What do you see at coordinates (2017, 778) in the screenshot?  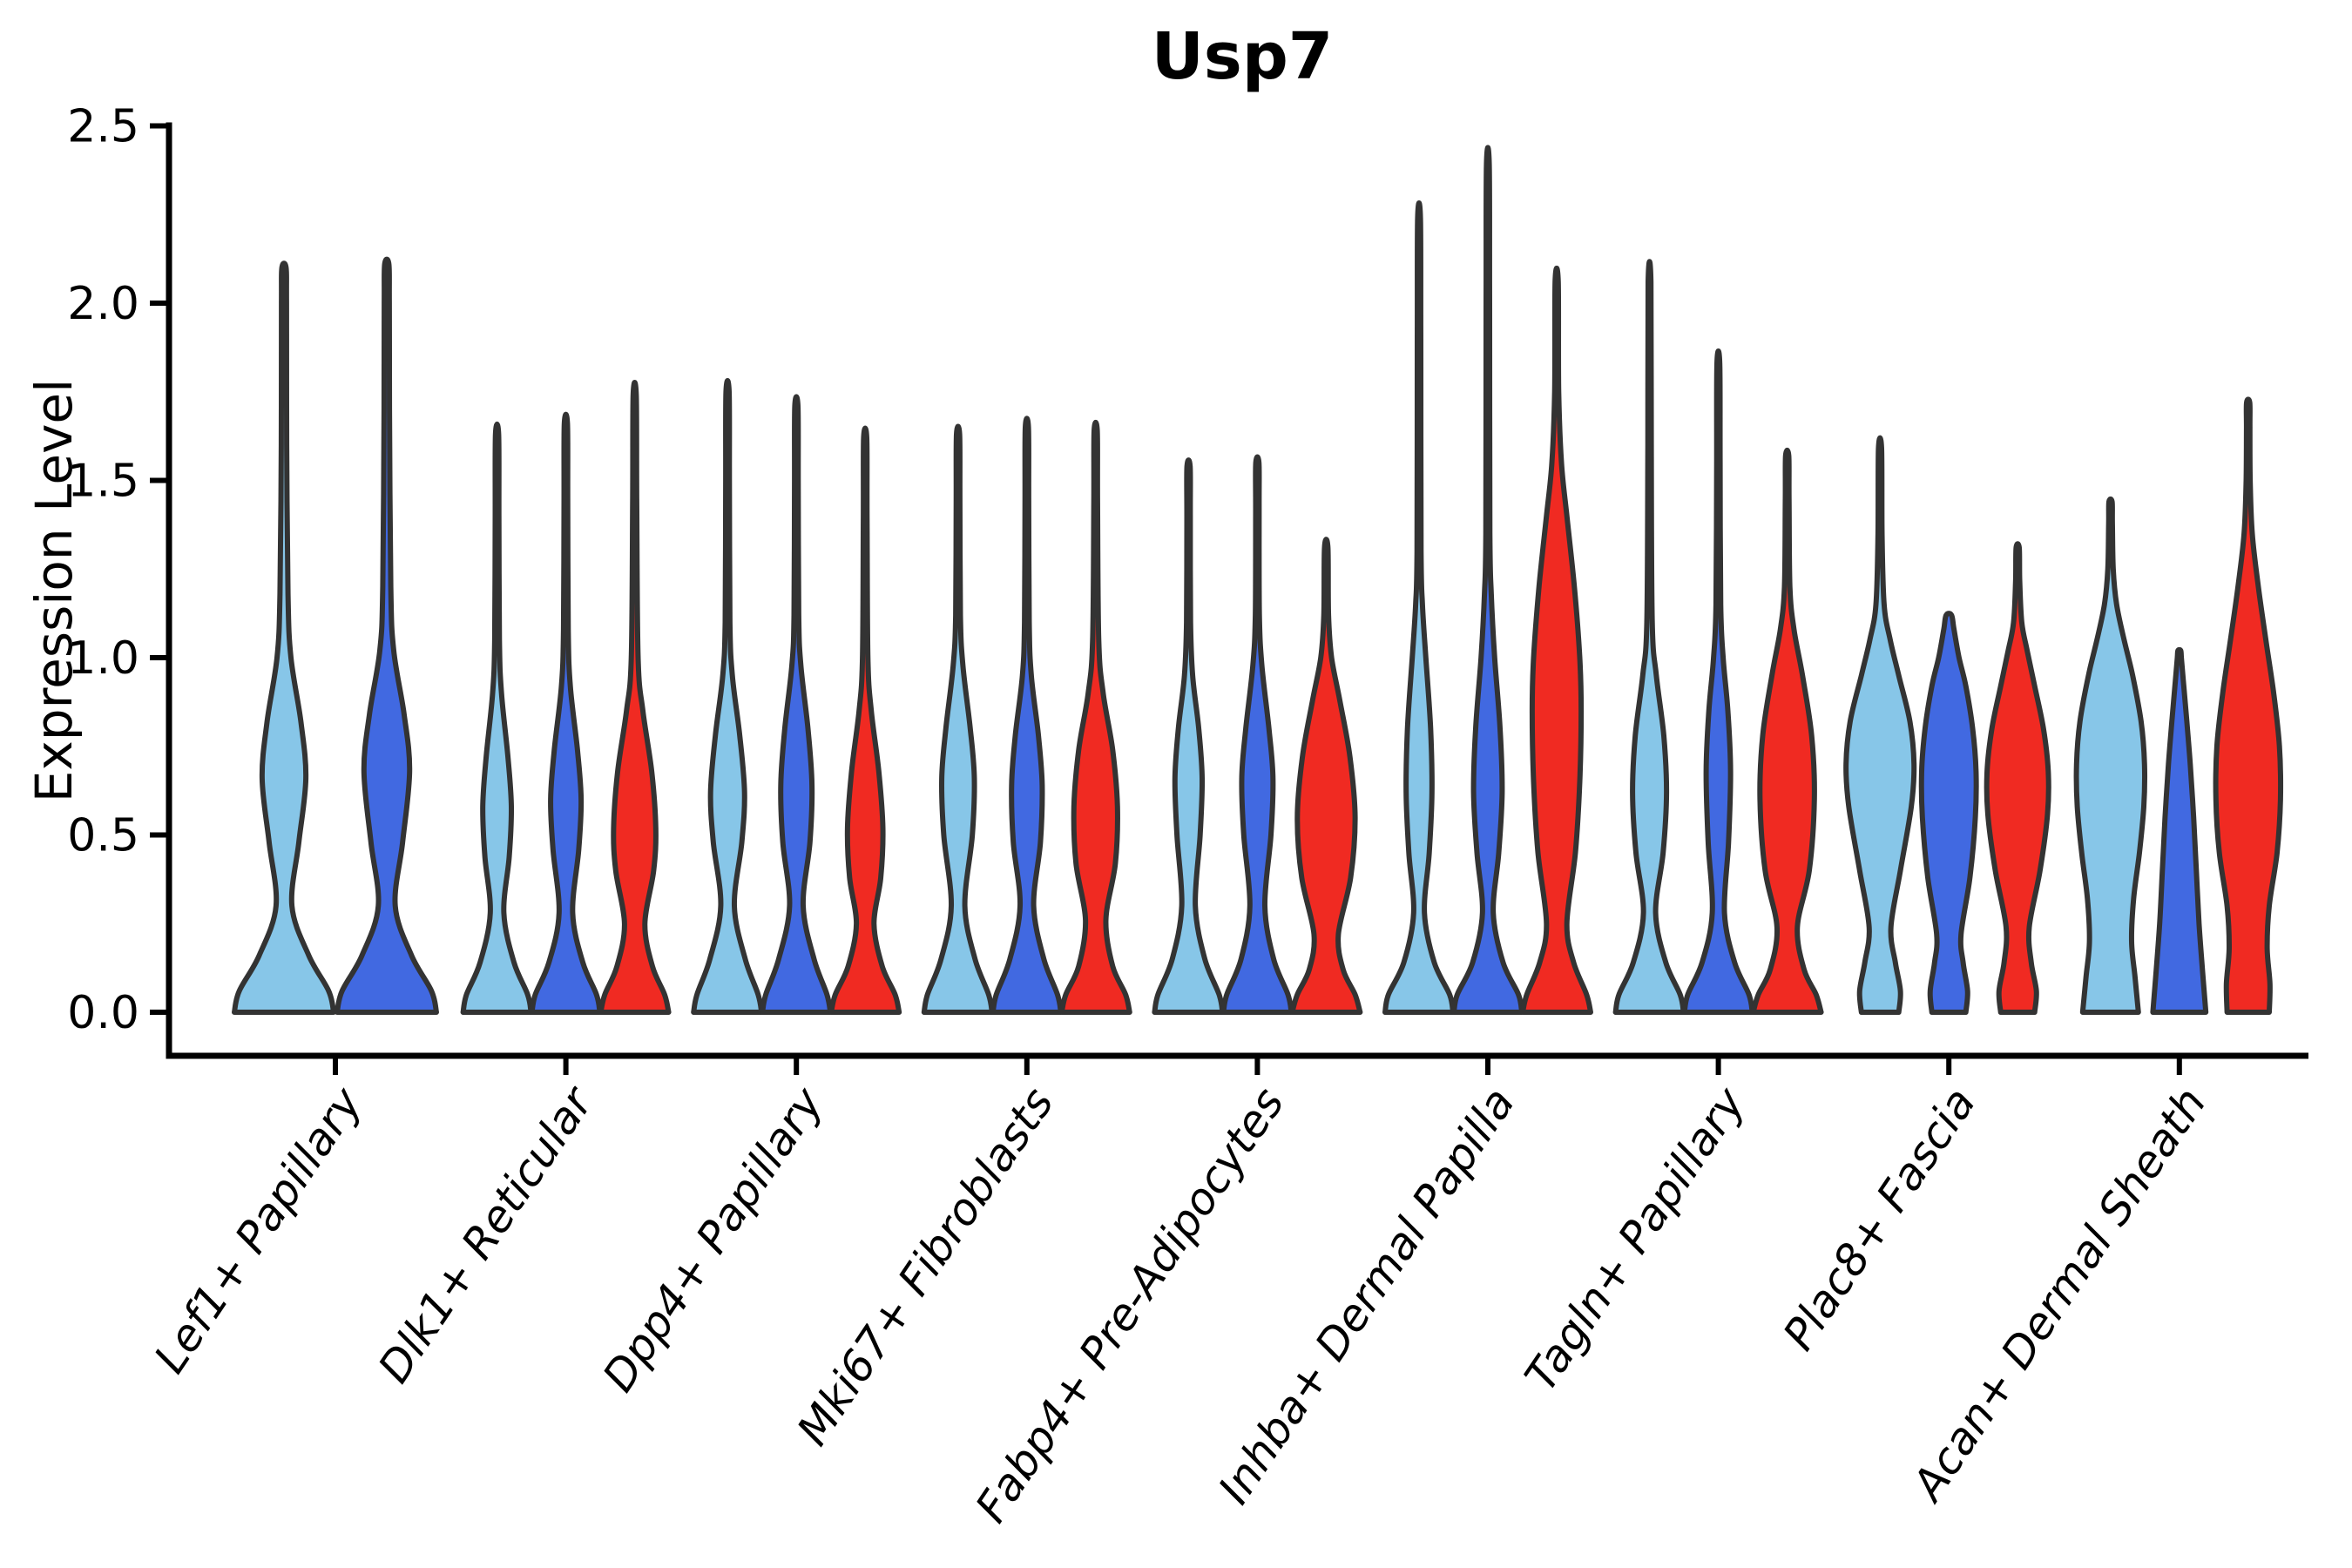 I see `violin-7-red` at bounding box center [2017, 778].